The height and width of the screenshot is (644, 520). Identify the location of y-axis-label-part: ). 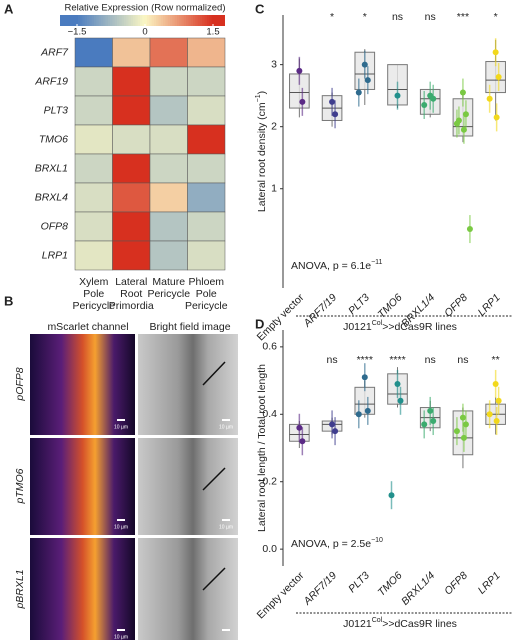
(262, 93).